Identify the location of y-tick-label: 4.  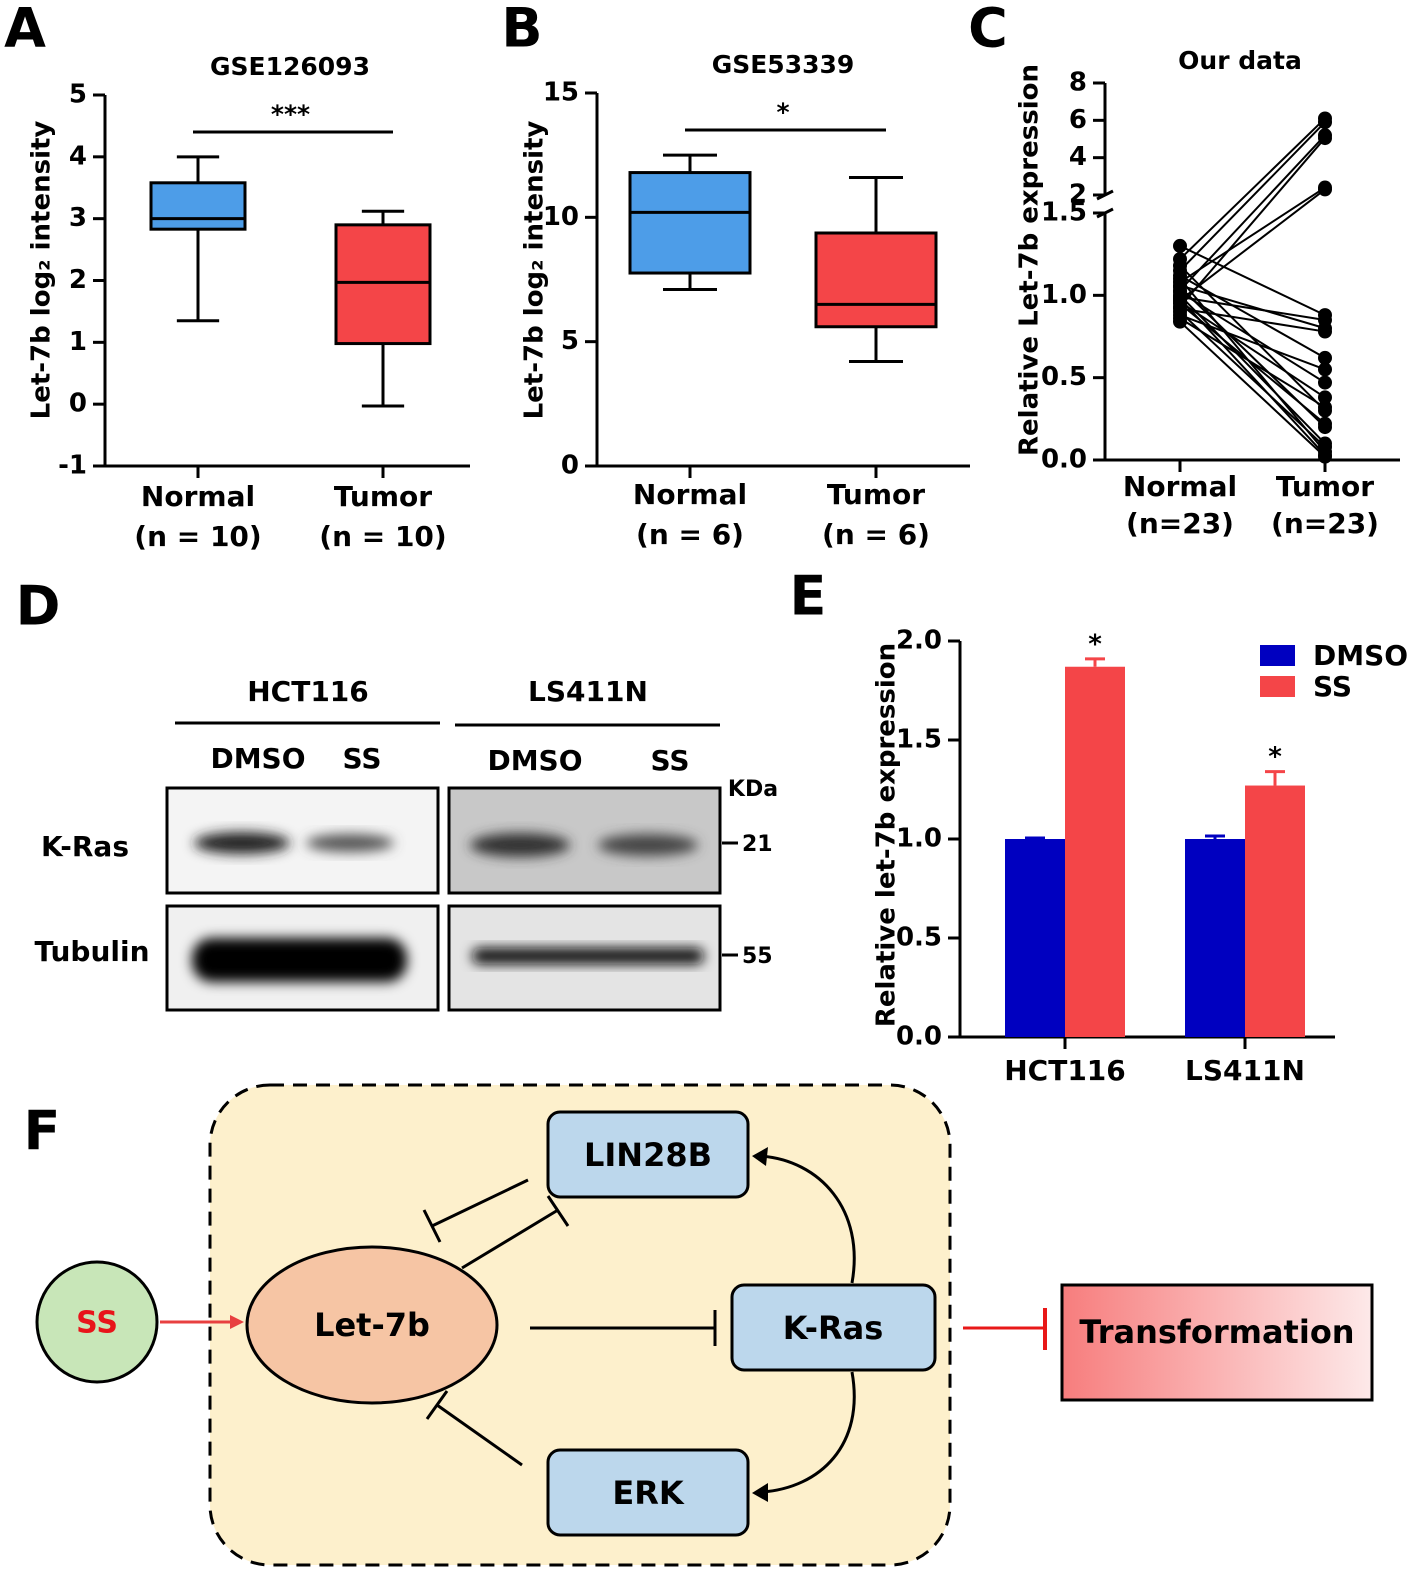
(78, 156).